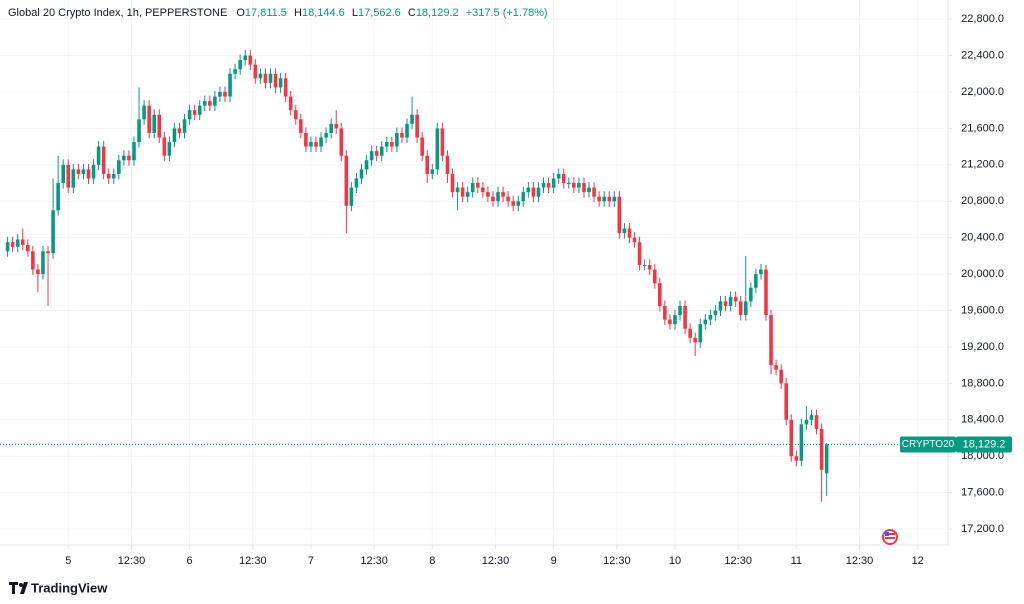 This screenshot has height=604, width=1024. I want to click on x-tick-label: 5, so click(68, 561).